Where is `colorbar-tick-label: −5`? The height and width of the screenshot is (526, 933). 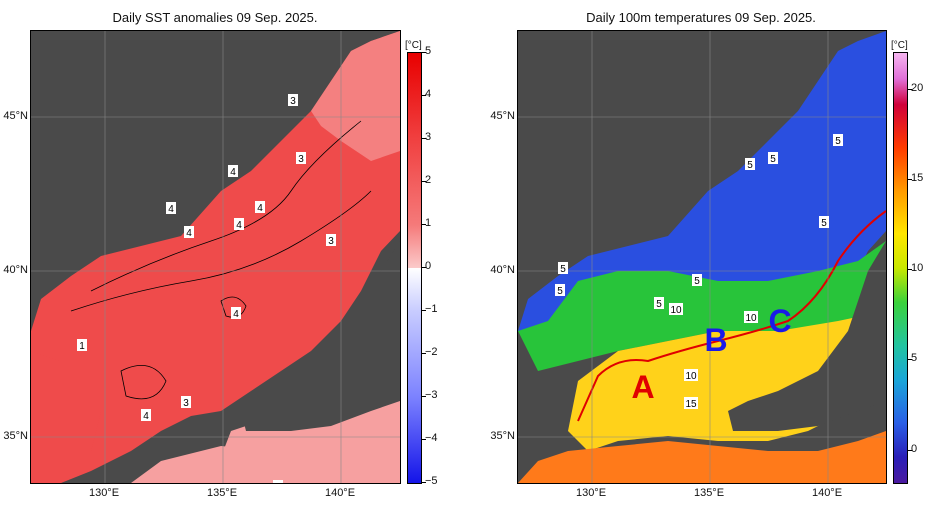 colorbar-tick-label: −5 is located at coordinates (431, 481).